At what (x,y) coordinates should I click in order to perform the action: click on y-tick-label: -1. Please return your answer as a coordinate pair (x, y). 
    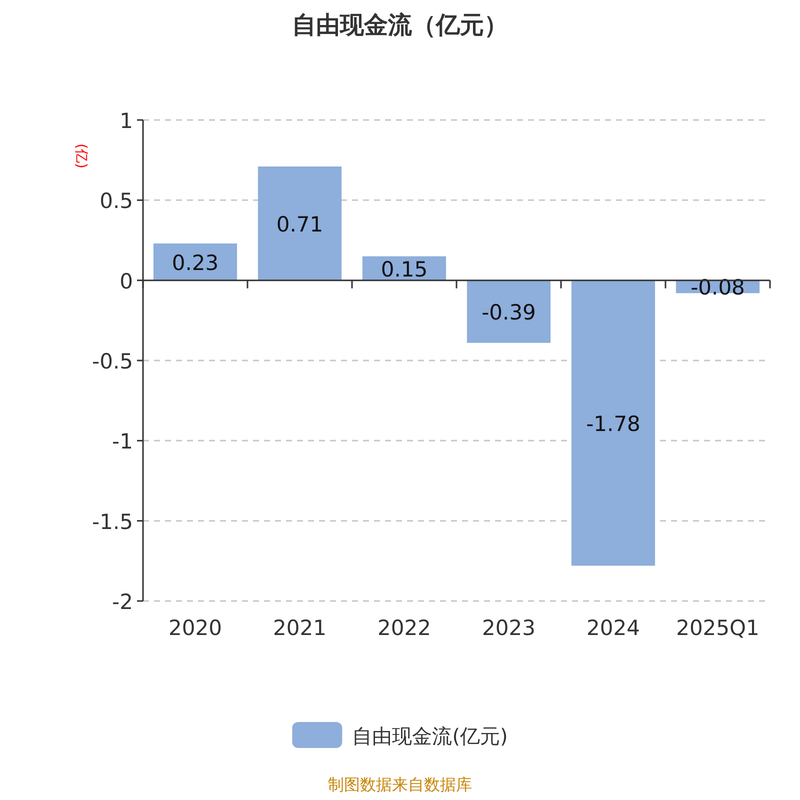
    Looking at the image, I should click on (122, 442).